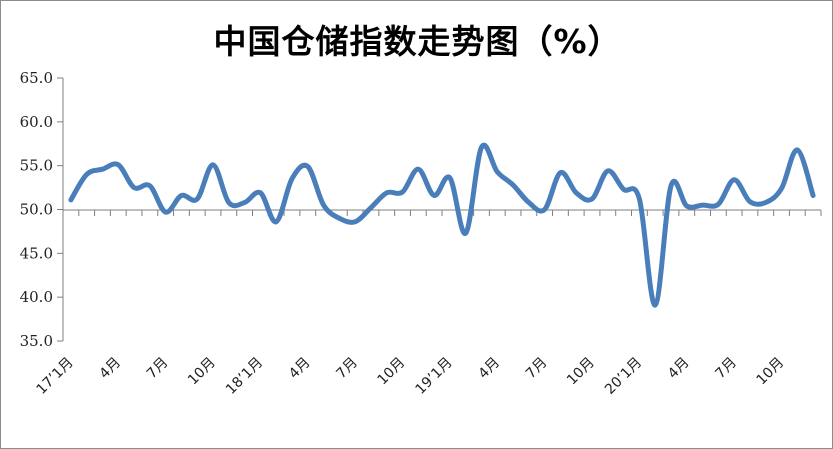 The height and width of the screenshot is (449, 833). I want to click on y-tick-label: 60.0, so click(36, 122).